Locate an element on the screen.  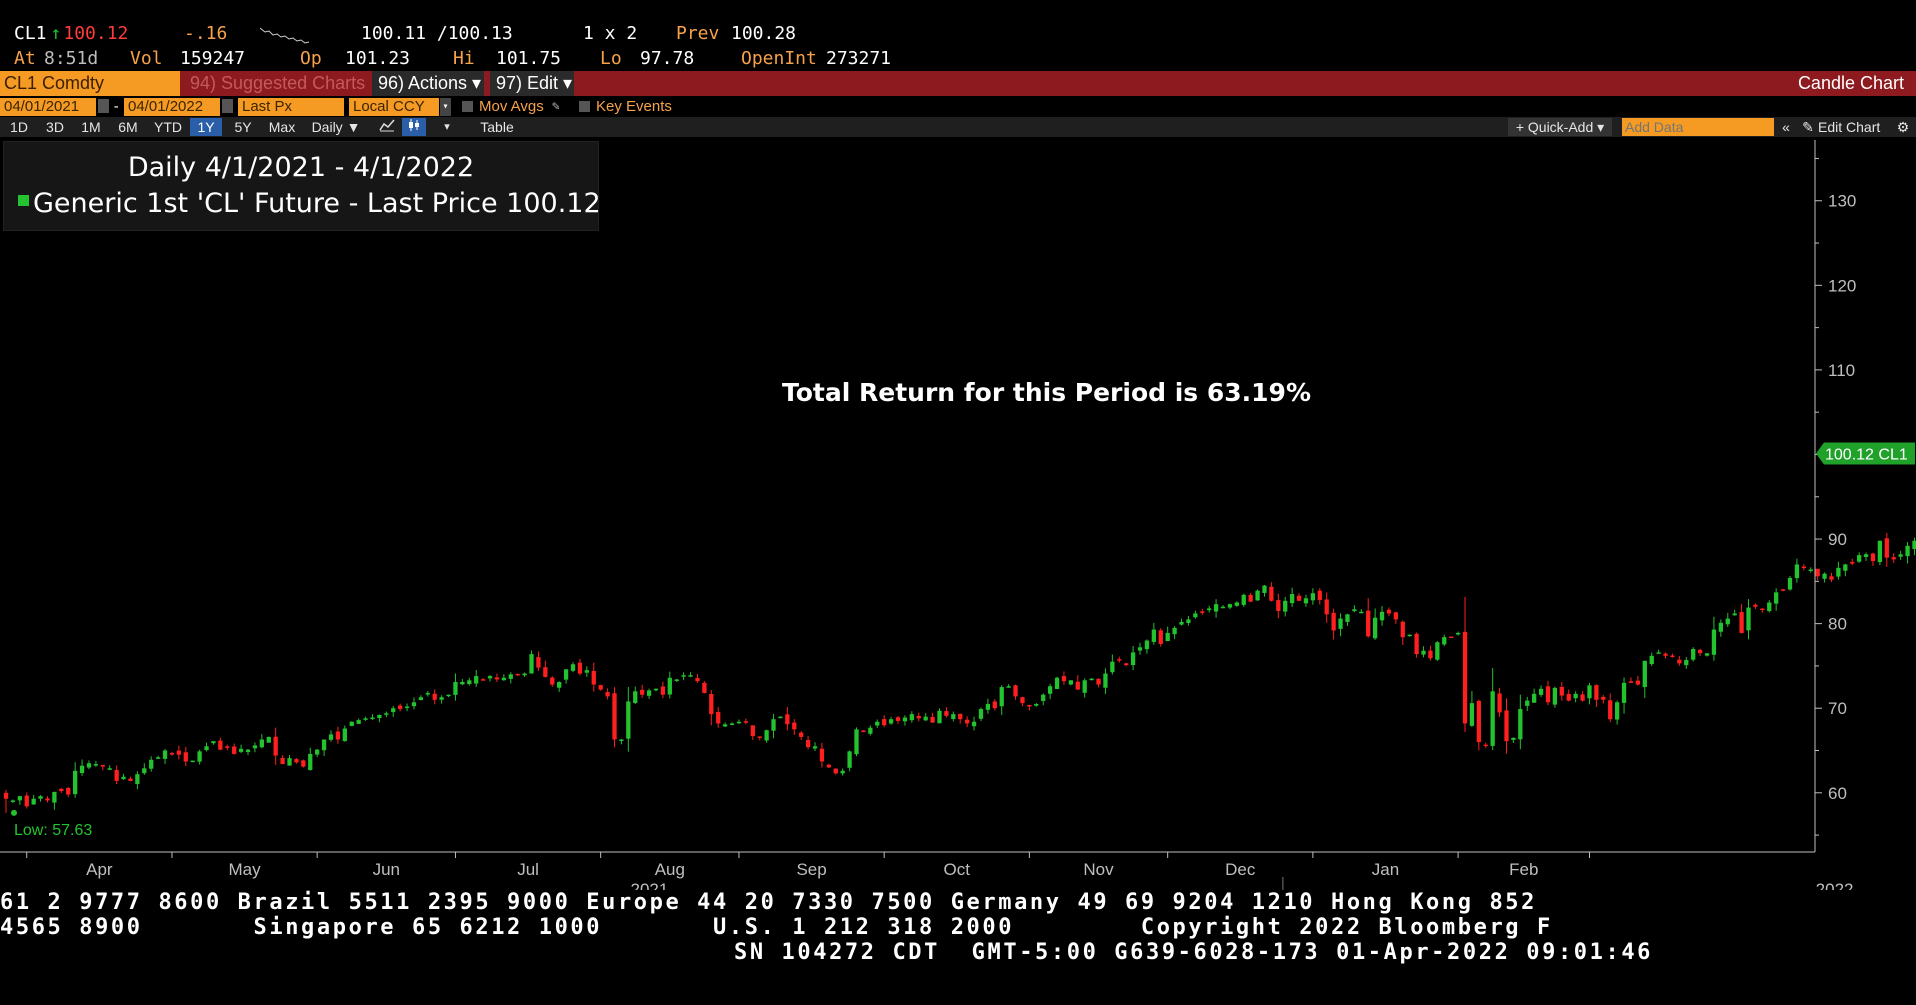
end-date-field: 04/01/2022 is located at coordinates (172, 107).